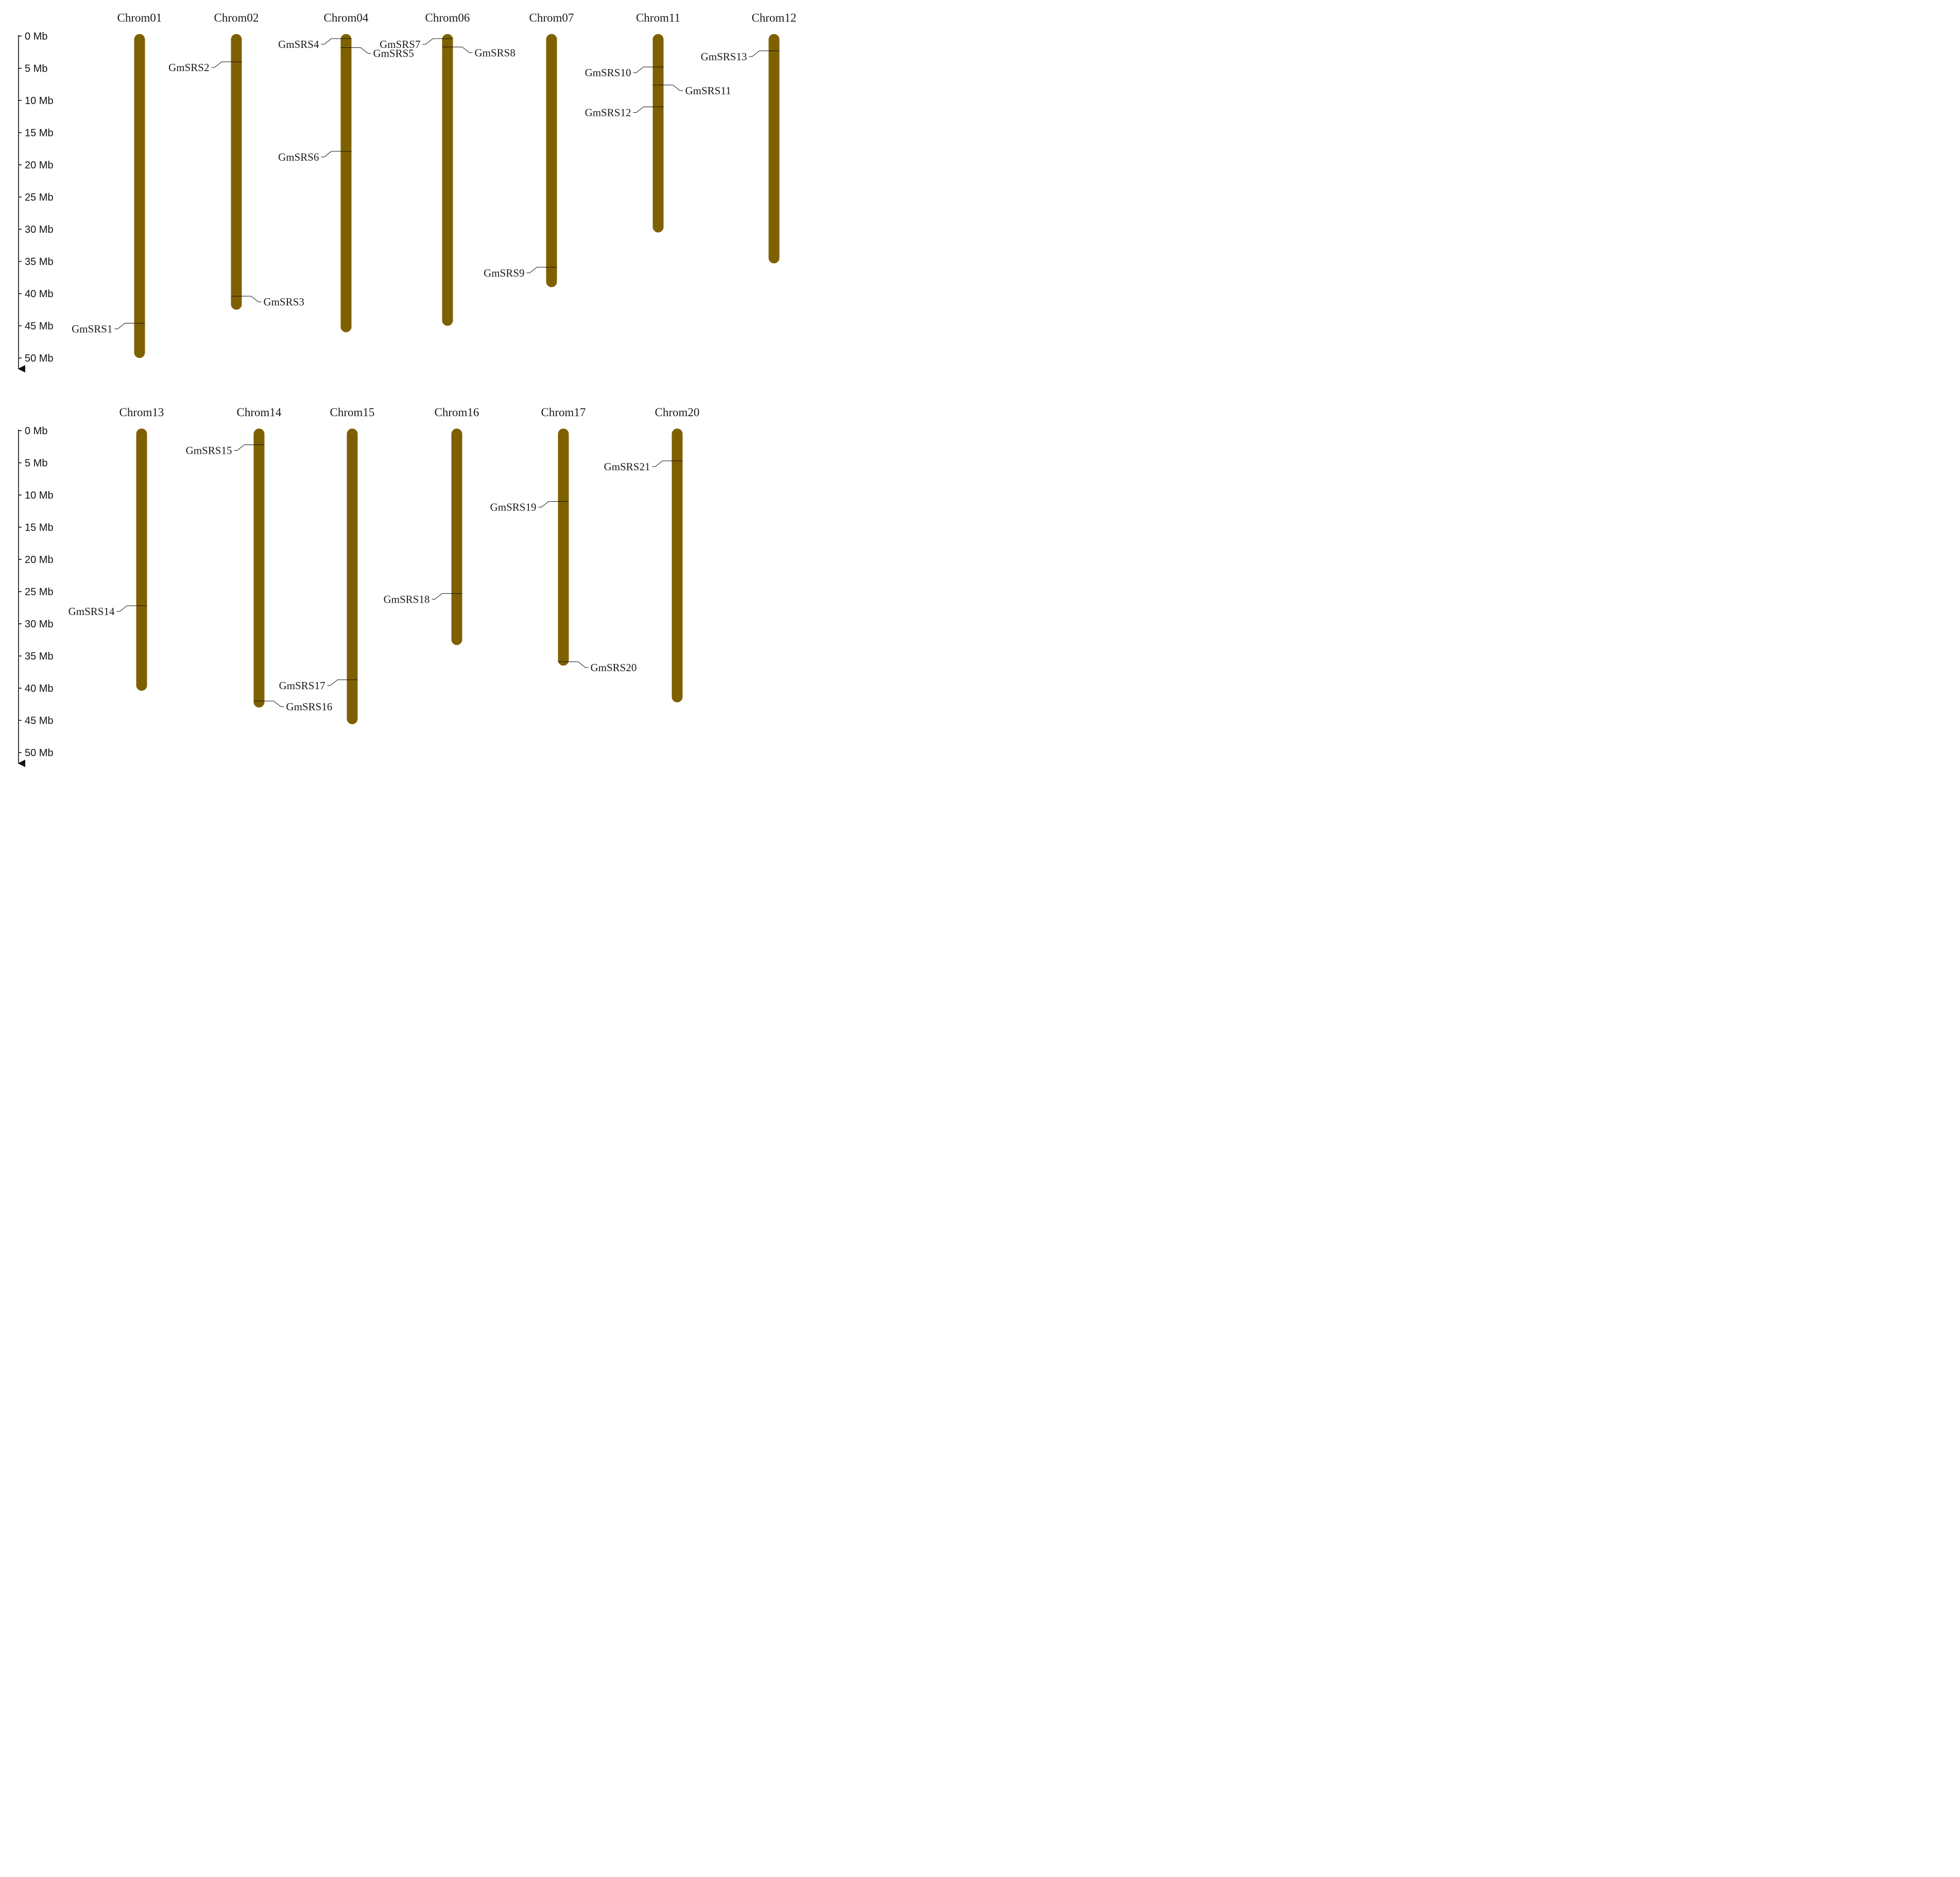 Image resolution: width=1960 pixels, height=1877 pixels. I want to click on gene-marker-gmsrs21: GmSRS21, so click(643, 466).